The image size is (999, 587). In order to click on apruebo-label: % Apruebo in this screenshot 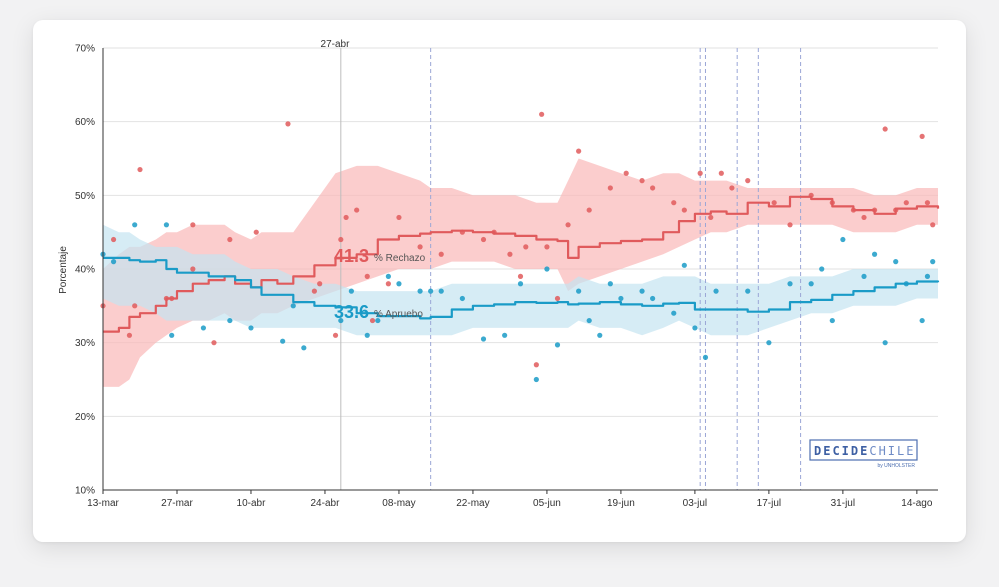, I will do `click(398, 314)`.